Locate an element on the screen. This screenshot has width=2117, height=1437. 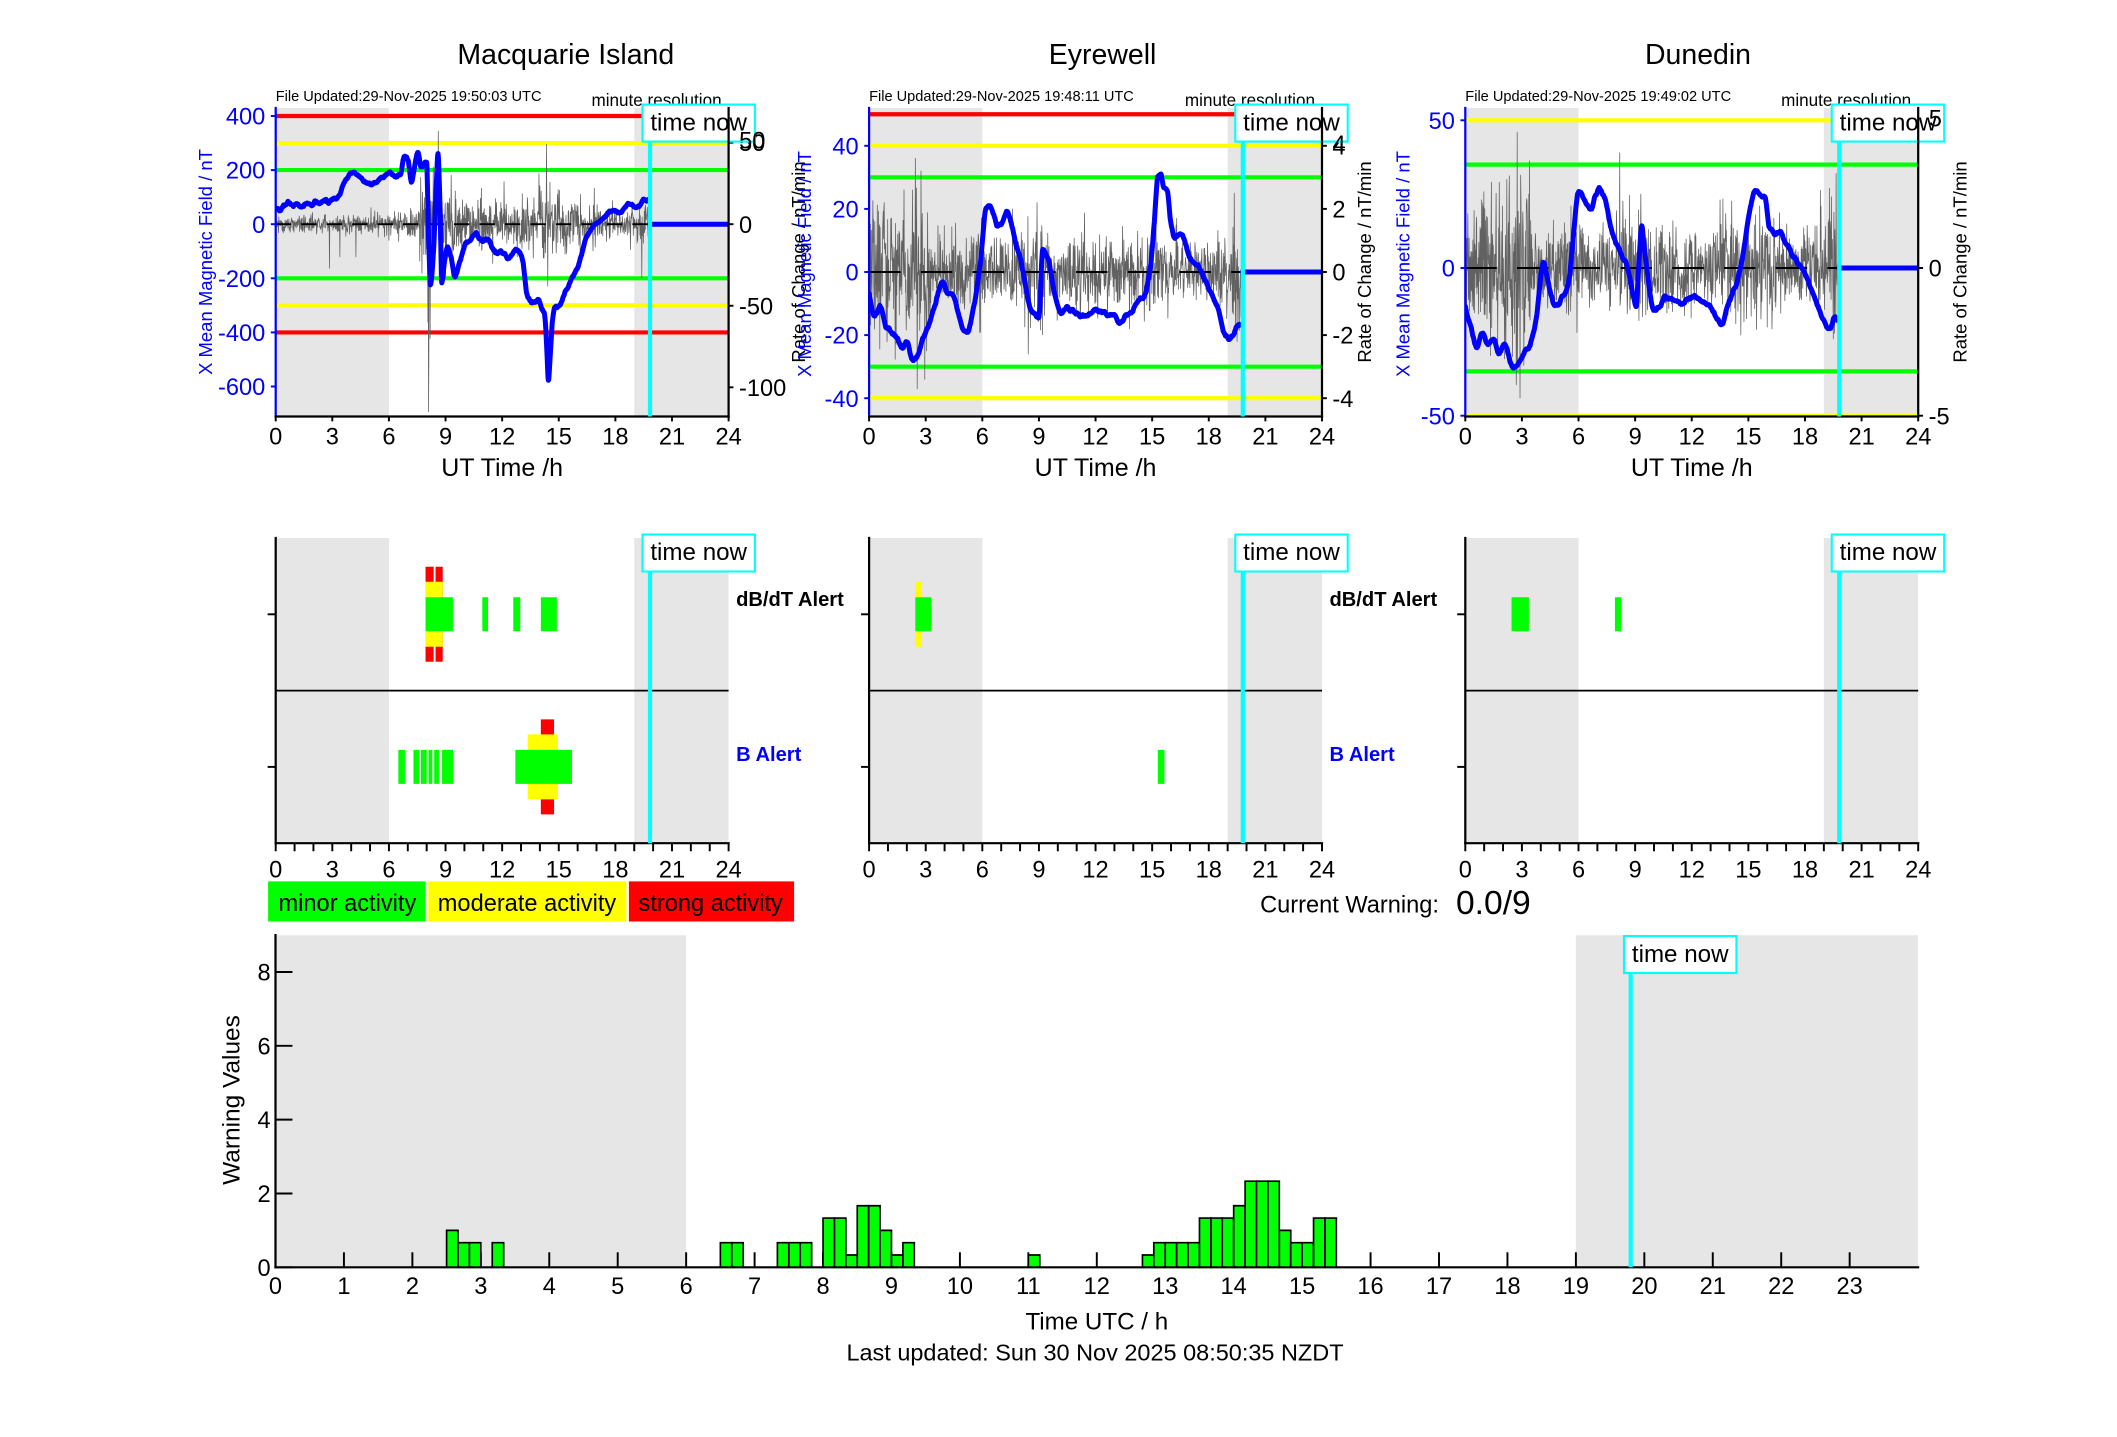
svg-text: Dunedin is located at coordinates (1698, 55).